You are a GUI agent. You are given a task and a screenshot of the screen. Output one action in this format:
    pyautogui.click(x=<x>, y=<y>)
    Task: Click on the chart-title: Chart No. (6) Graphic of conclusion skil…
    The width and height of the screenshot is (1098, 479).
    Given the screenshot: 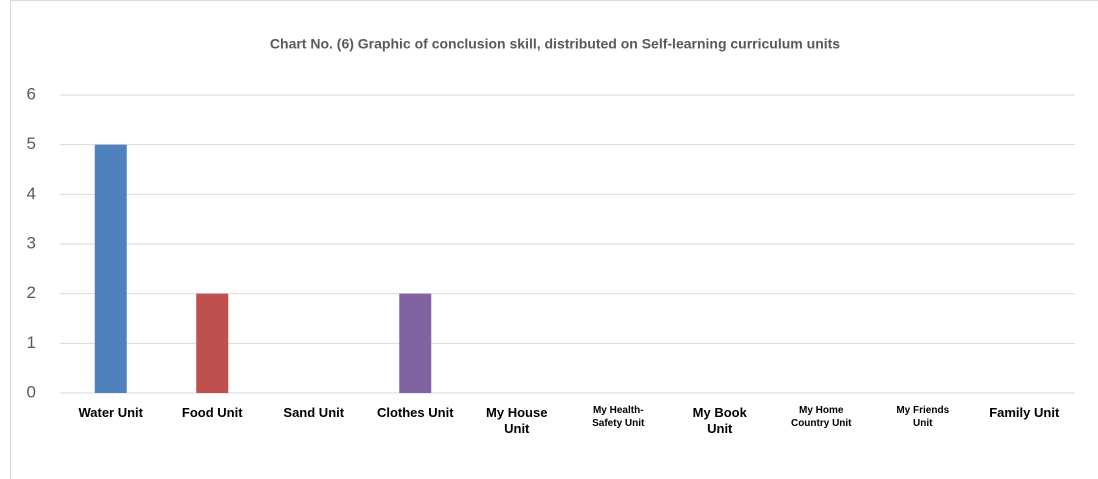 What is the action you would take?
    pyautogui.click(x=555, y=44)
    